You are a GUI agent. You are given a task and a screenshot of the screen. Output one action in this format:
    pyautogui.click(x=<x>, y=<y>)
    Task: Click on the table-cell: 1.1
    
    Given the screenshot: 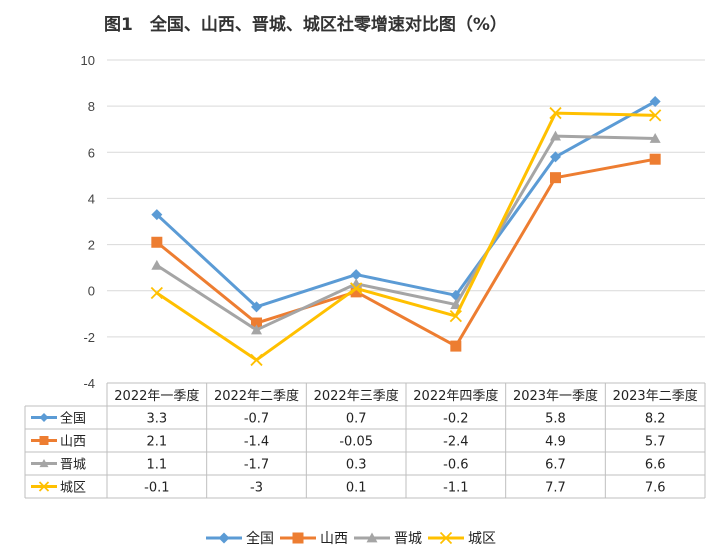 What is the action you would take?
    pyautogui.click(x=156, y=465)
    